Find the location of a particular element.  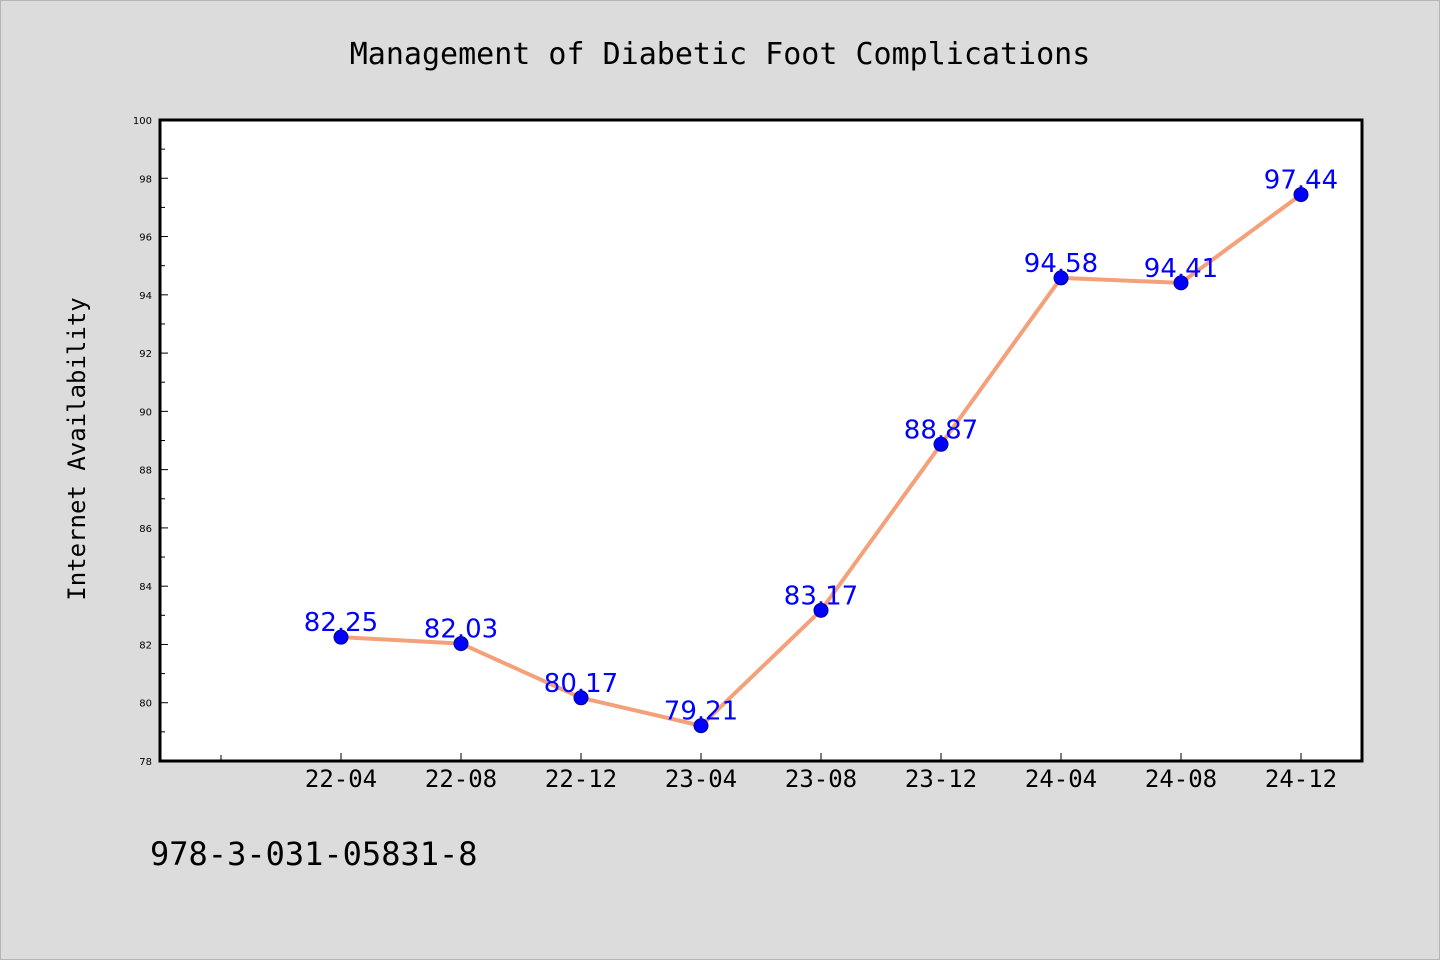

y-tick-label: 90 is located at coordinates (145, 412).